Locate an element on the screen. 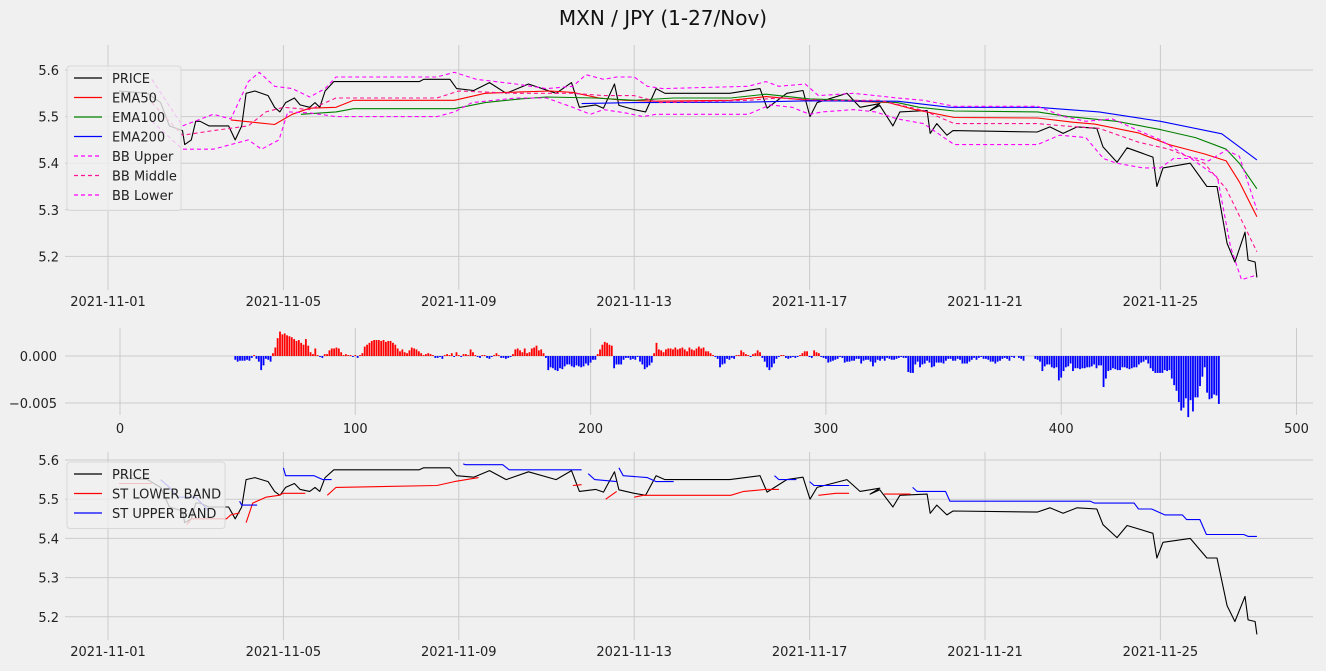  x-tick-label: 200 is located at coordinates (590, 429).